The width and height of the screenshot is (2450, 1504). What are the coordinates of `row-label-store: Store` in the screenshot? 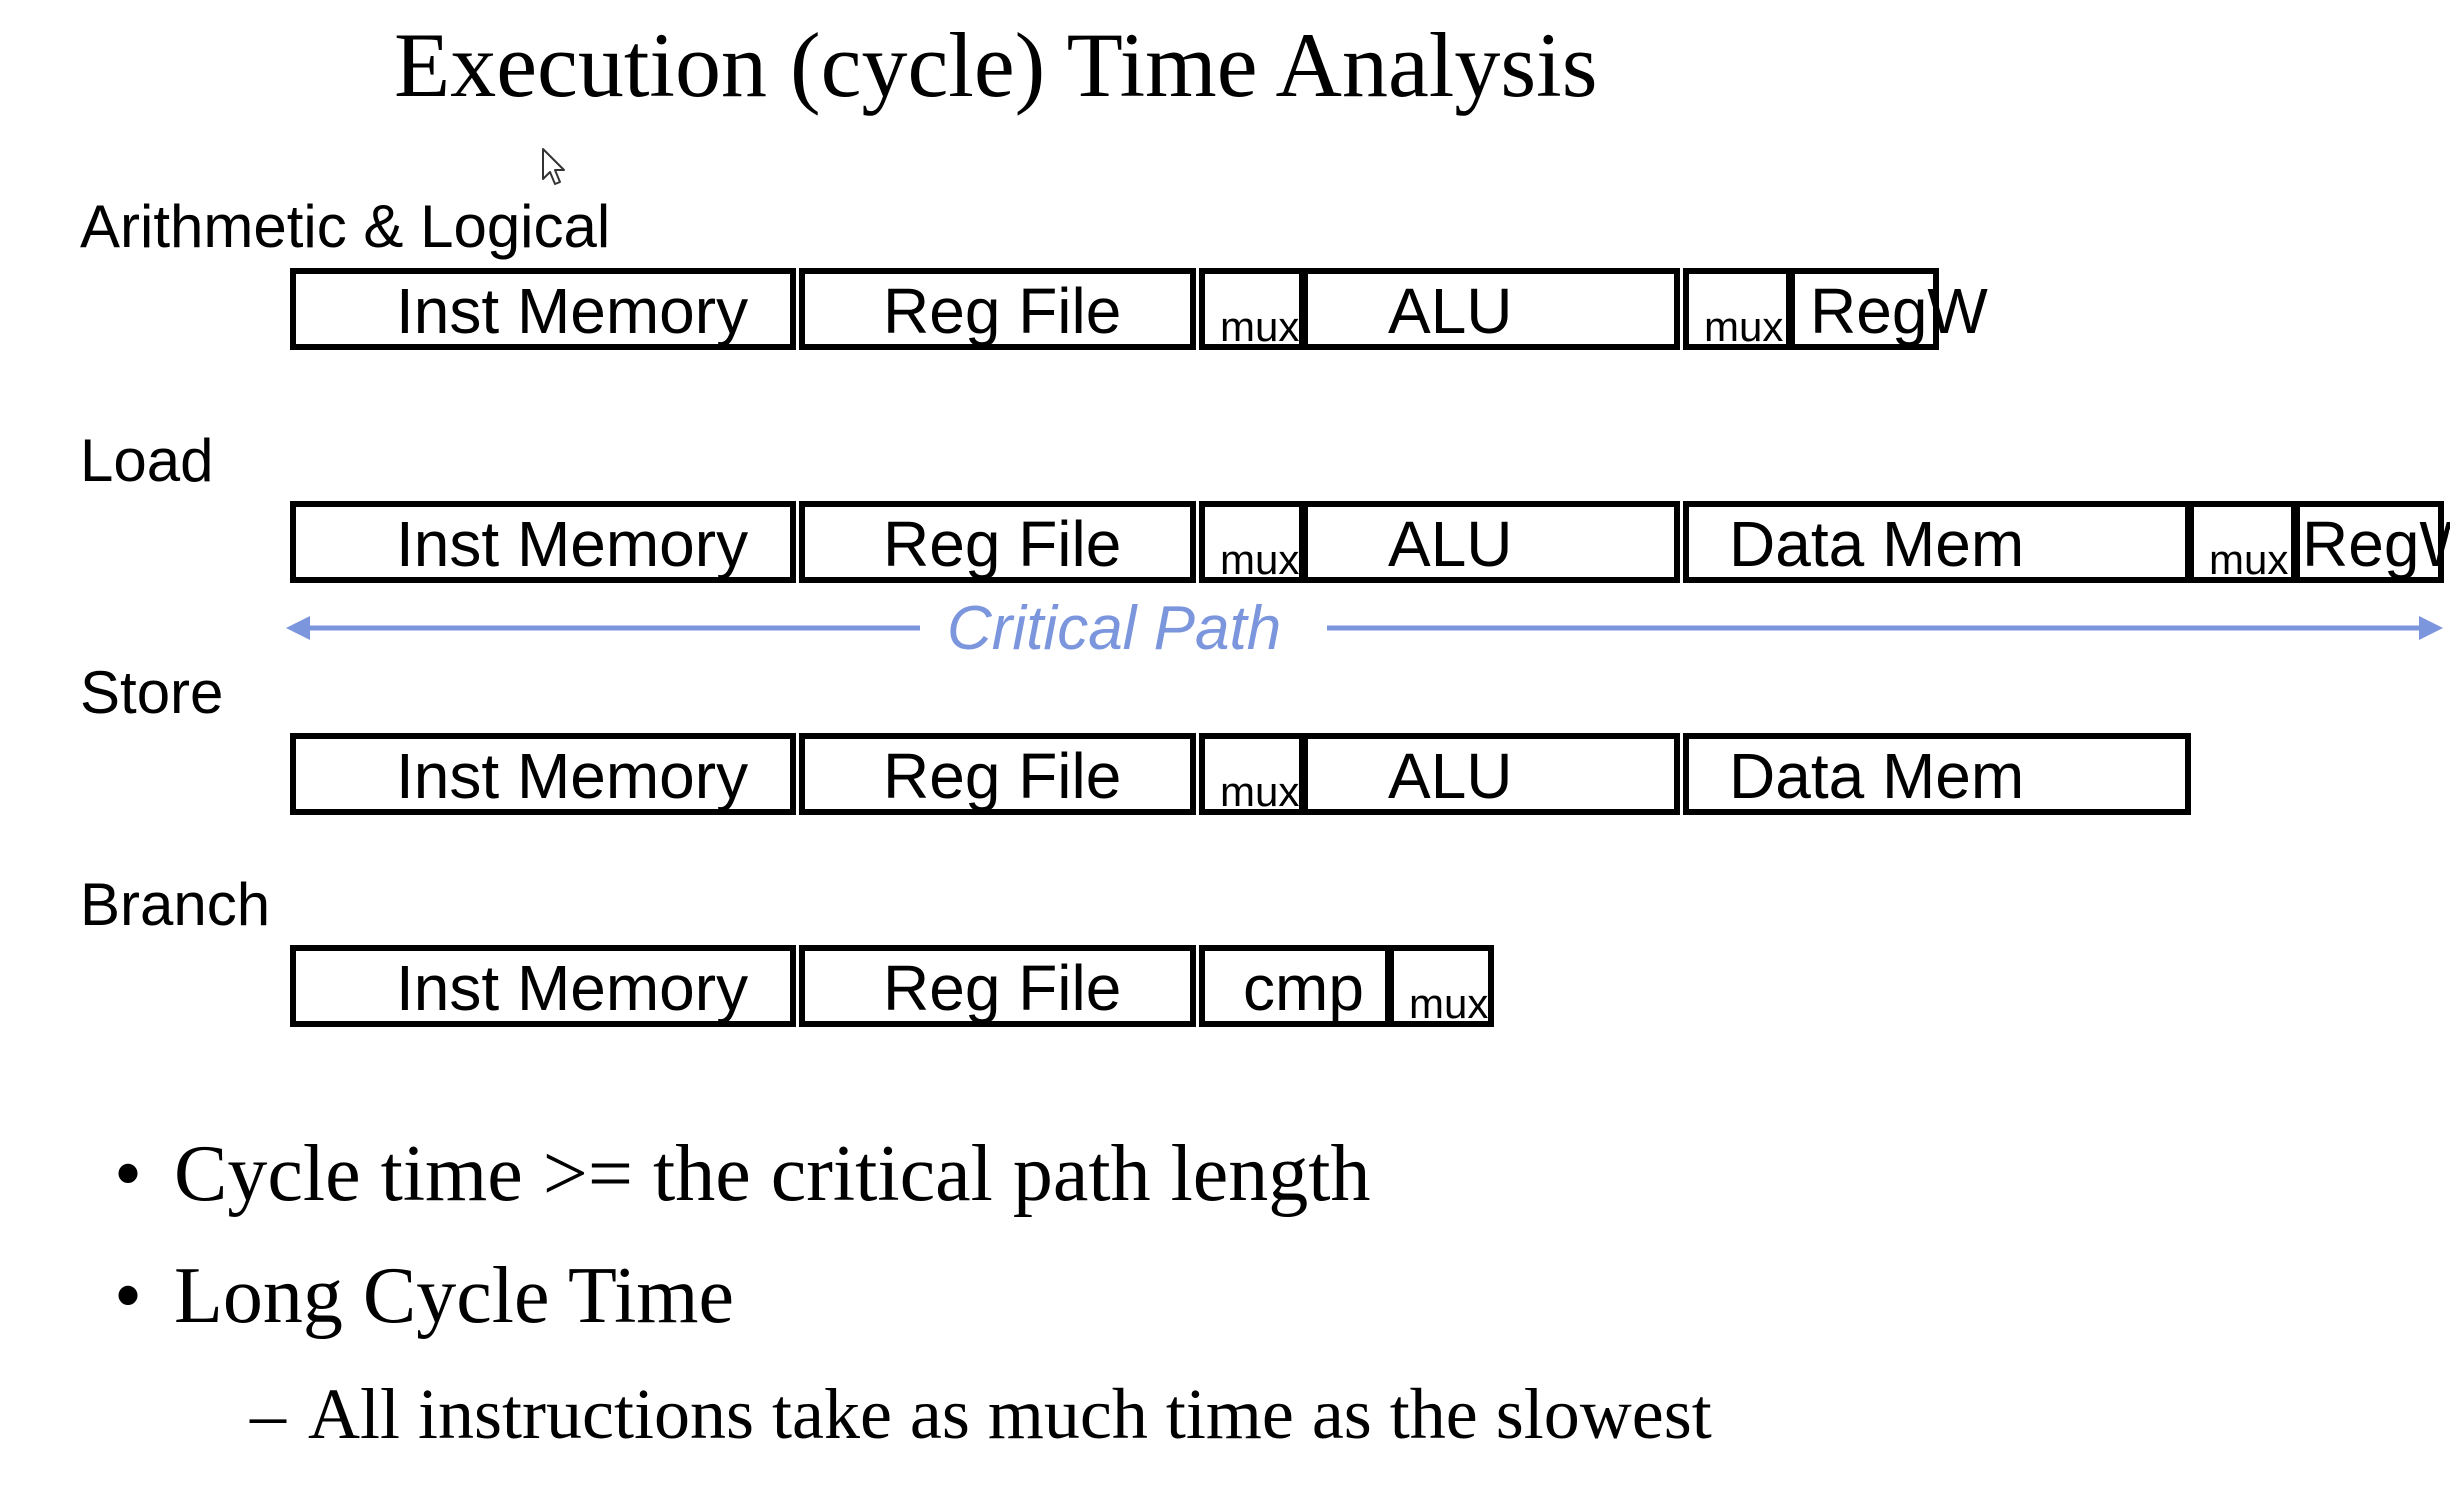 It's located at (152, 692).